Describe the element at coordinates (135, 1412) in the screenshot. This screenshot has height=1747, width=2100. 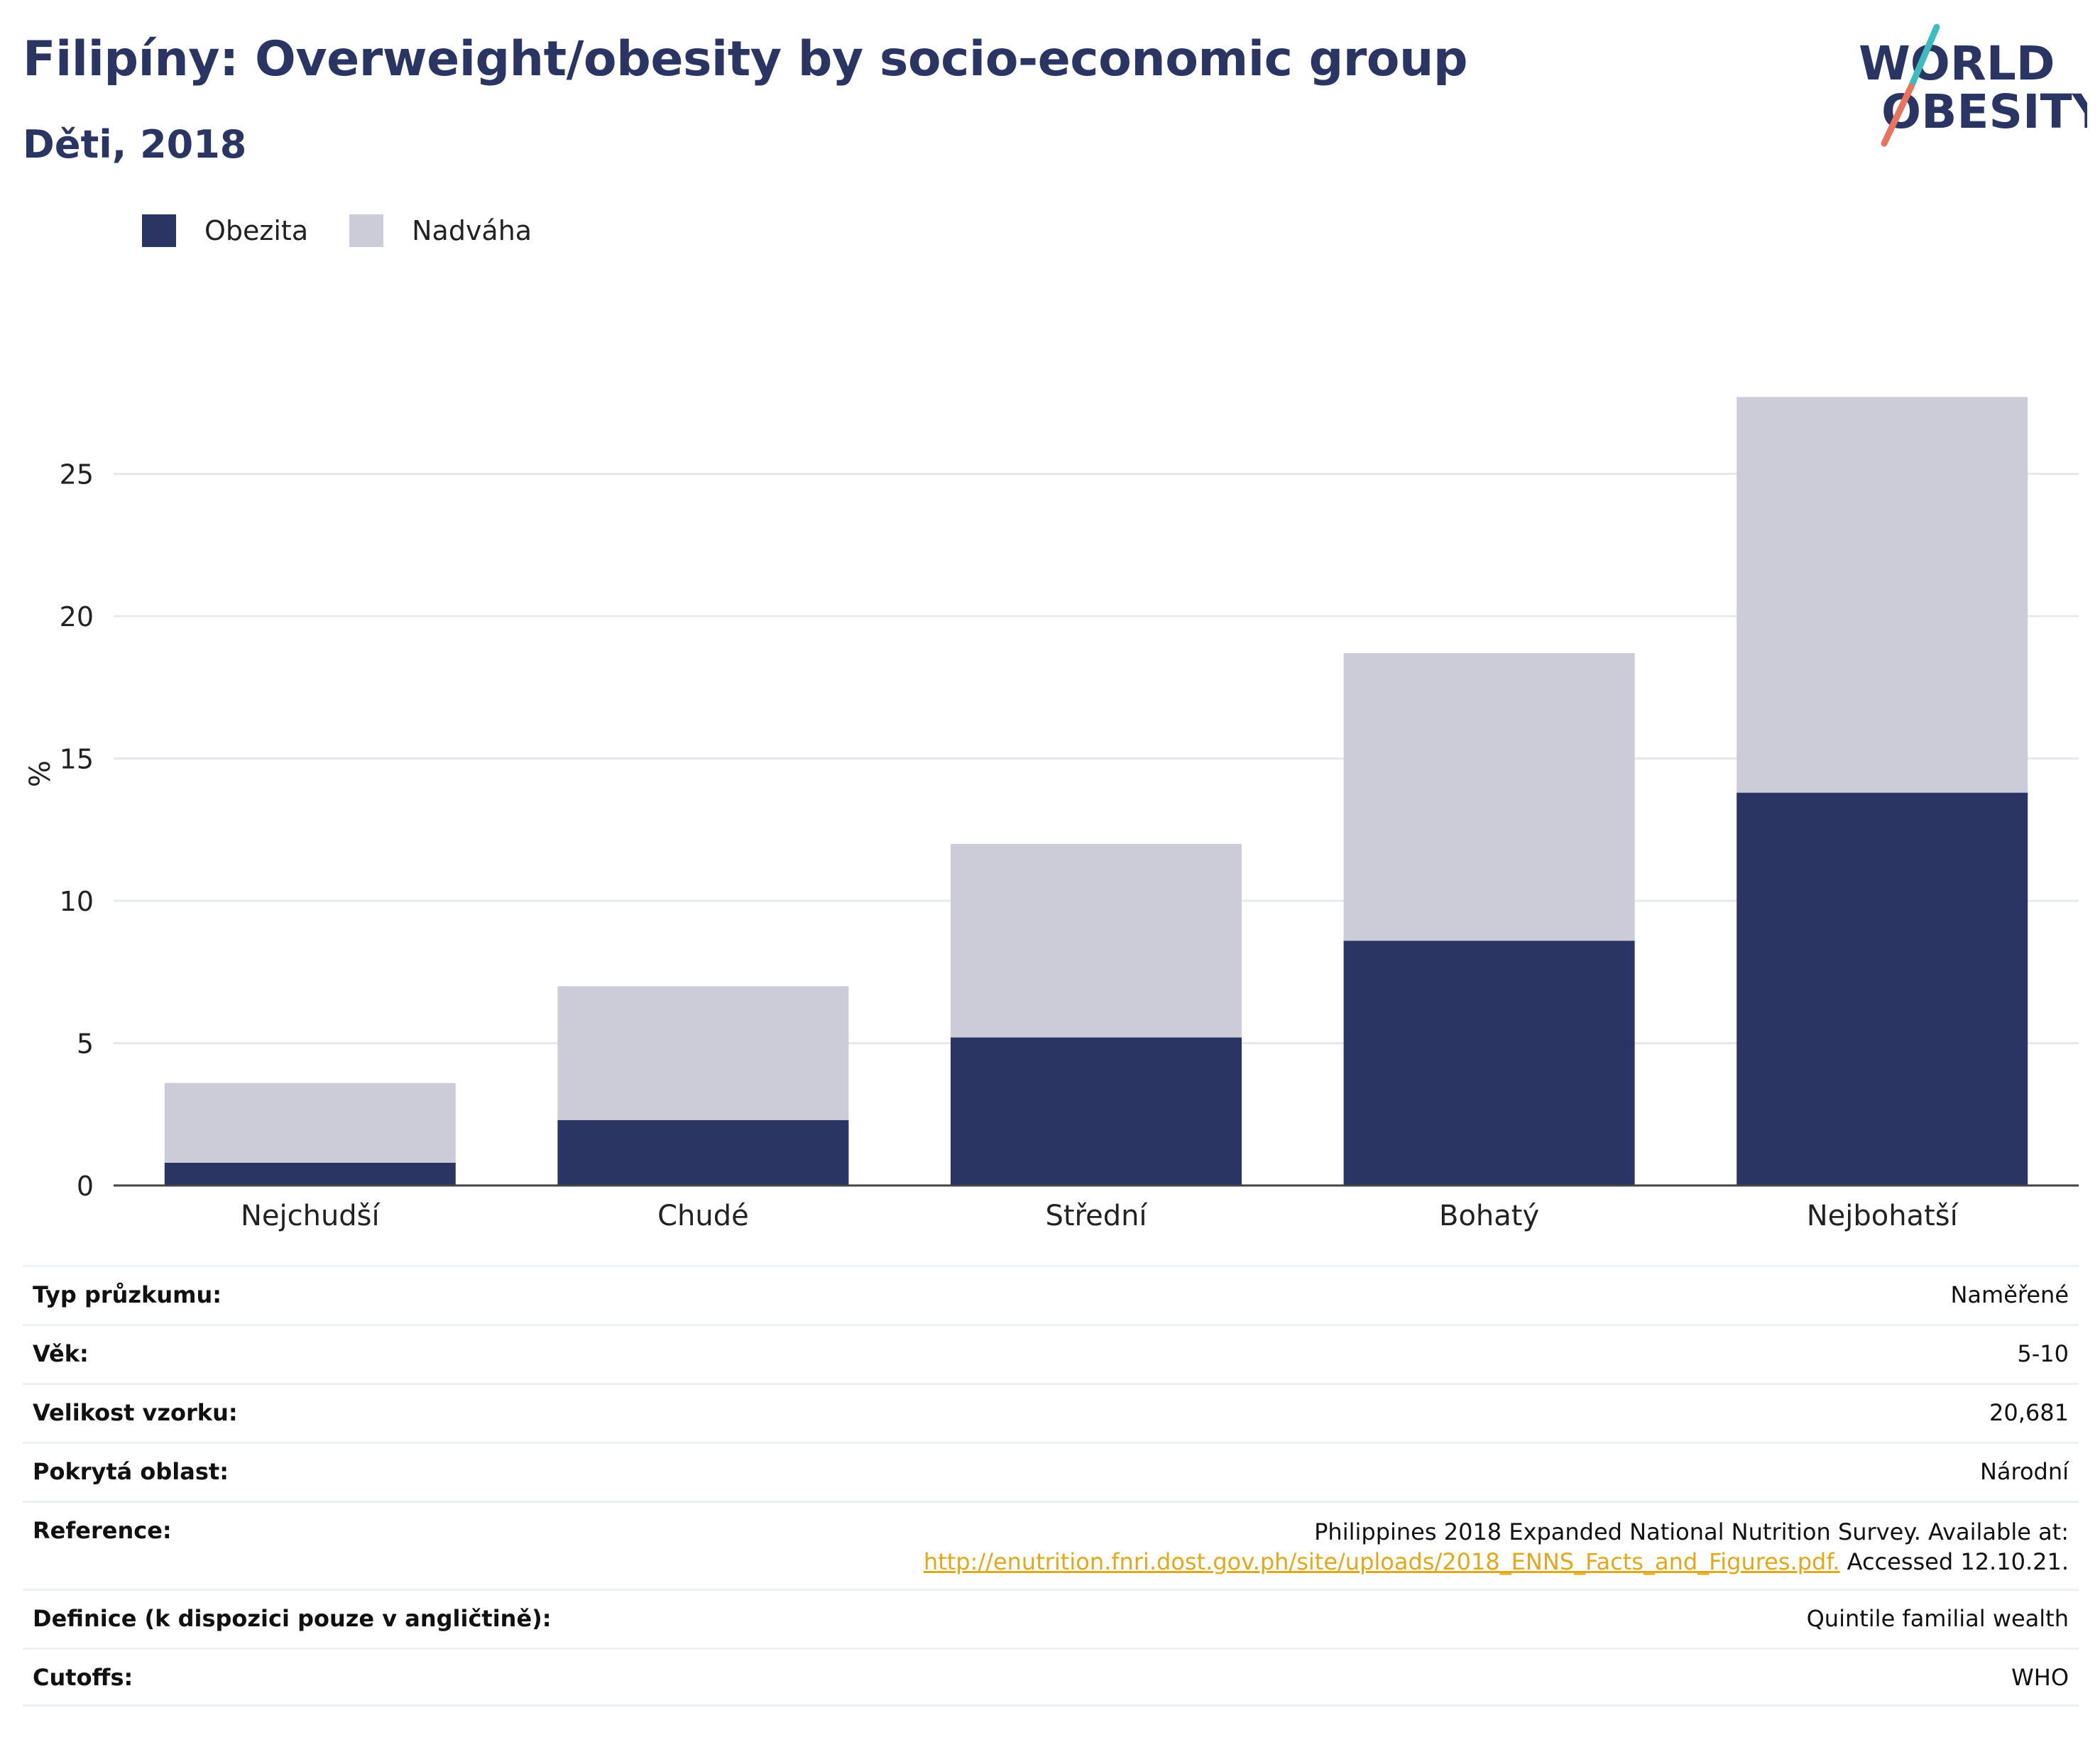
I see `sample-size-label: Velikost vzorku:` at that location.